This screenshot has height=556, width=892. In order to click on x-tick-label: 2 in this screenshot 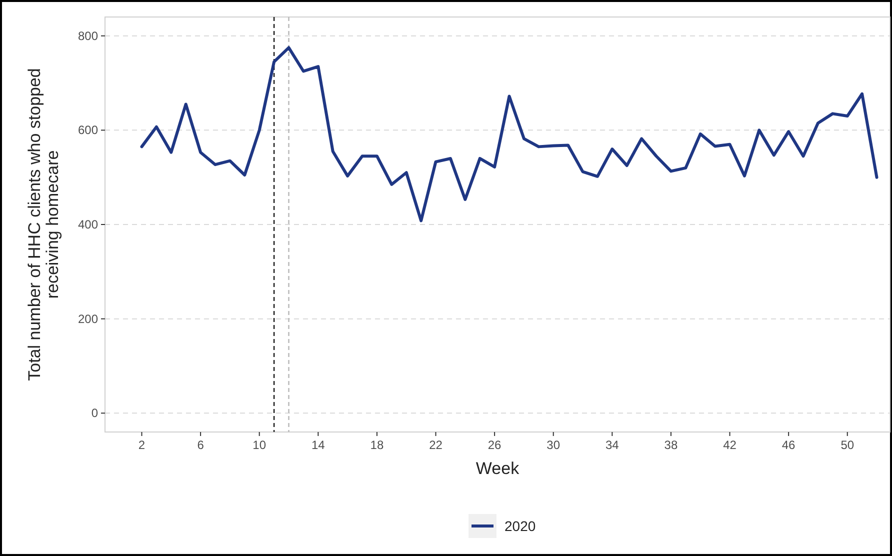, I will do `click(142, 445)`.